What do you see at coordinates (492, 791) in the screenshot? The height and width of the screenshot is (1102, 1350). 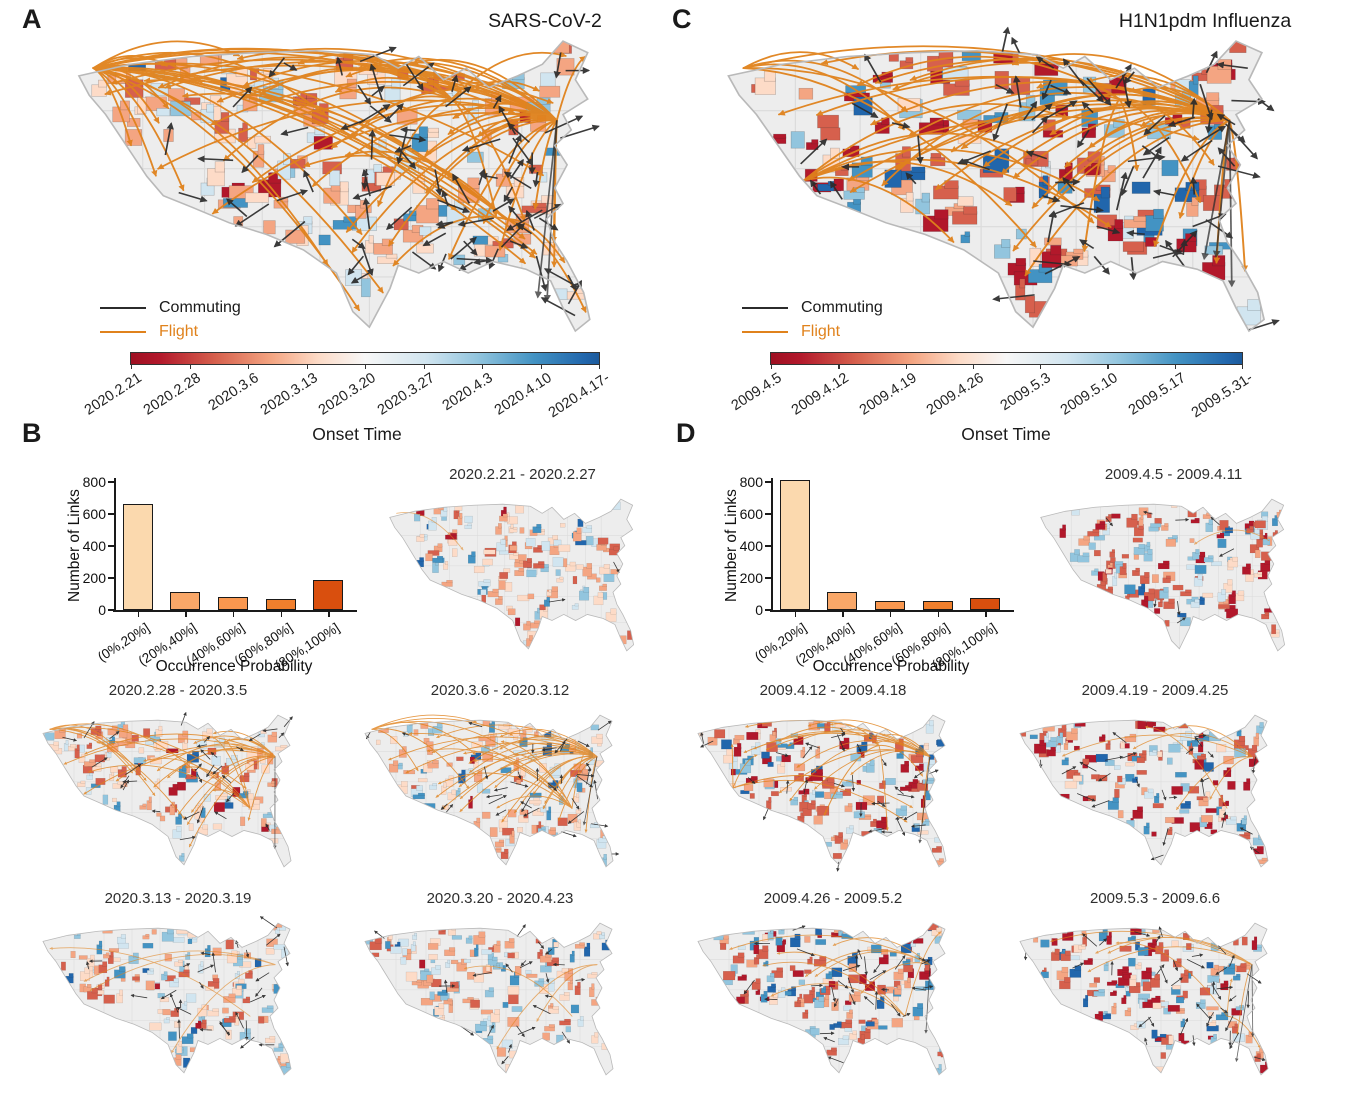 I see `us-map-b3` at bounding box center [492, 791].